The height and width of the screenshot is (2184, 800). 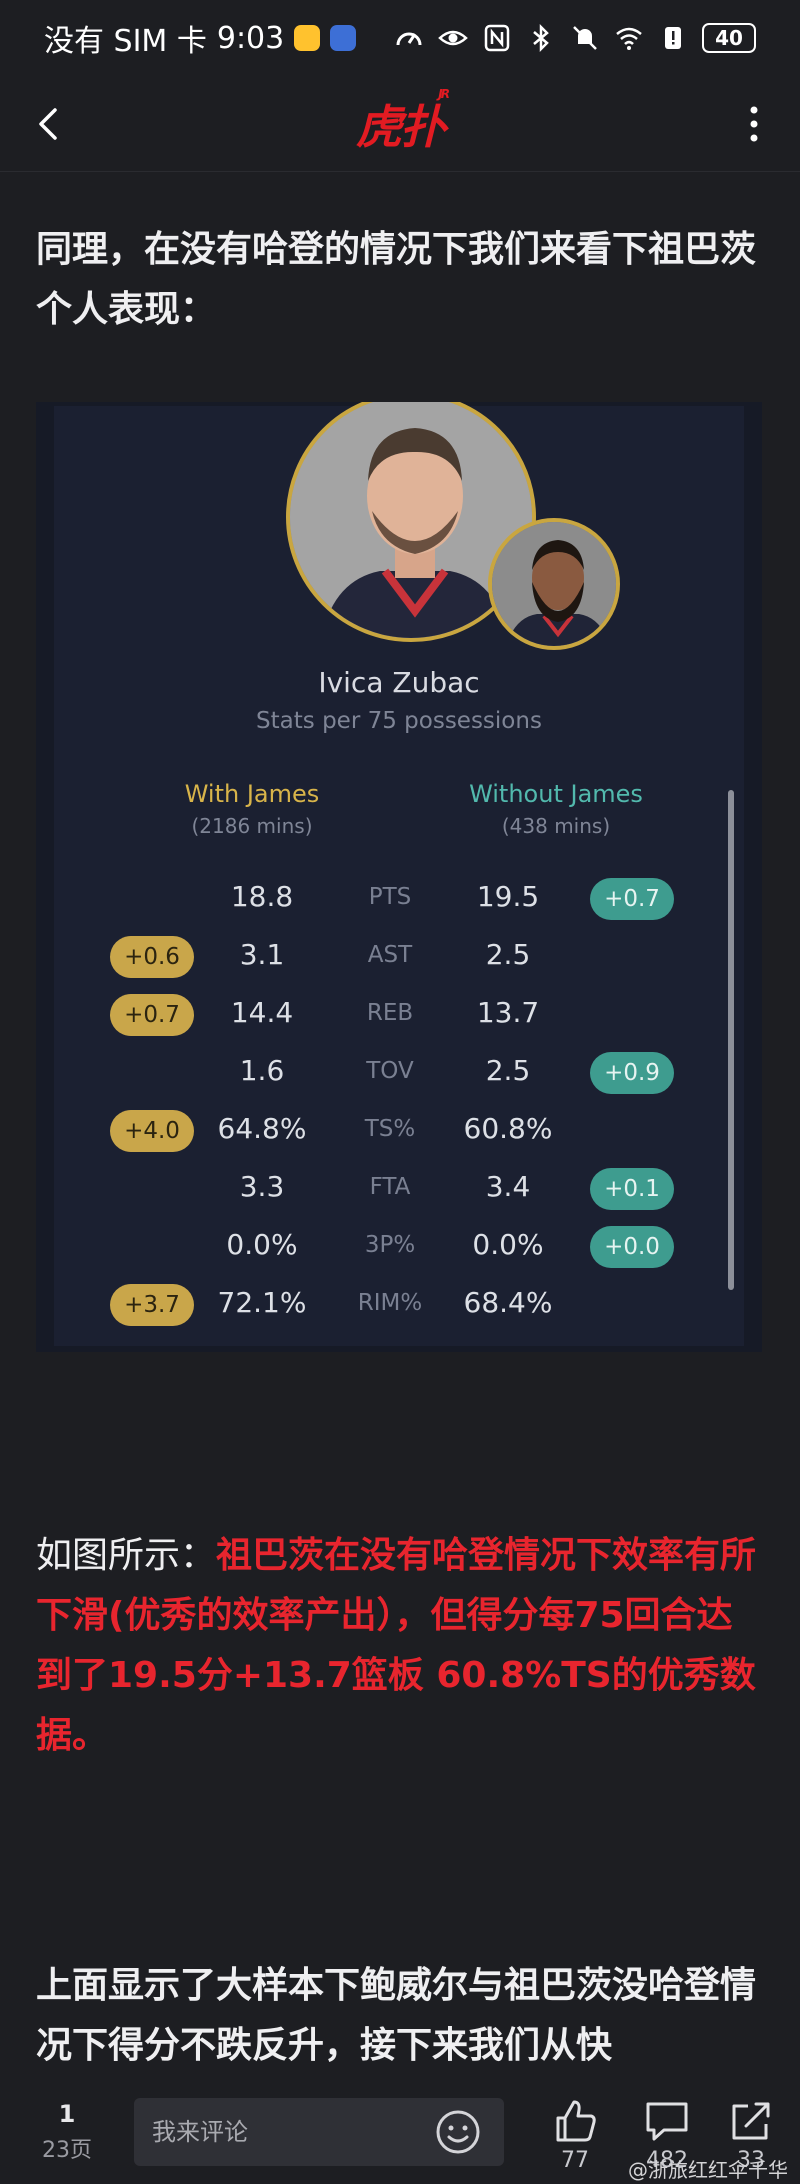 What do you see at coordinates (585, 38) in the screenshot?
I see `mute-bell-icon` at bounding box center [585, 38].